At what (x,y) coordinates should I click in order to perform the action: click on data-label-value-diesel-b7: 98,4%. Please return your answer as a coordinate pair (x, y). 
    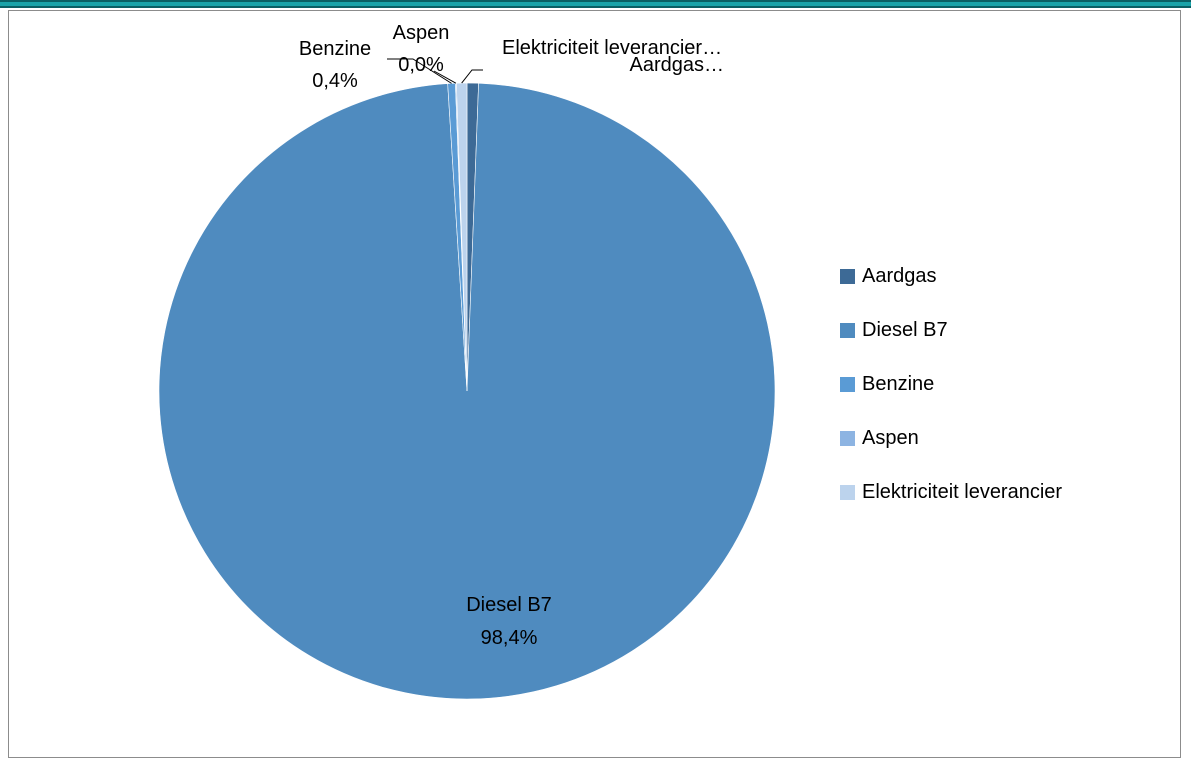
    Looking at the image, I should click on (509, 638).